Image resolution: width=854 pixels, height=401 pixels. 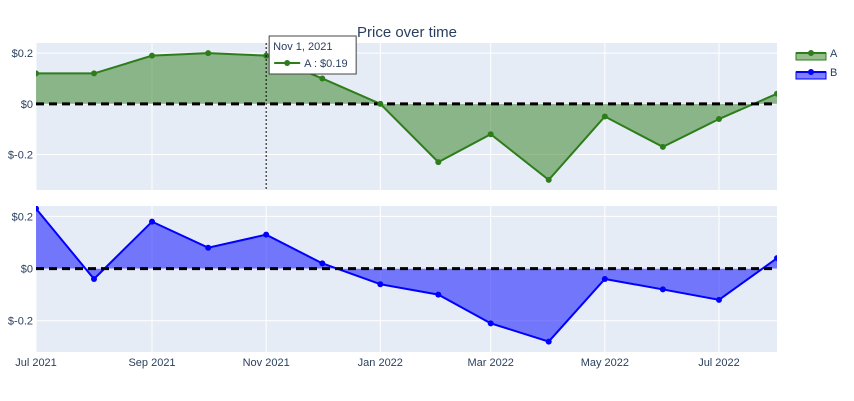 What do you see at coordinates (816, 73) in the screenshot?
I see `legend-item-B: B` at bounding box center [816, 73].